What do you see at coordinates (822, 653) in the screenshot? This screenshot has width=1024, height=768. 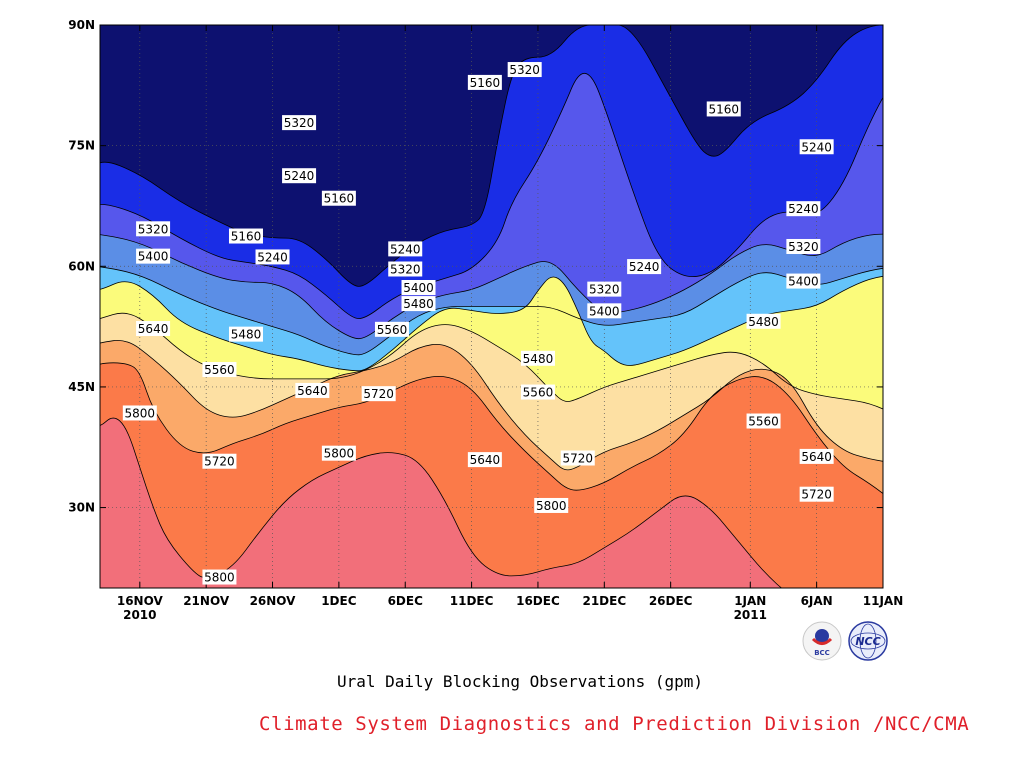 I see `bcc-logo-text: BCC` at bounding box center [822, 653].